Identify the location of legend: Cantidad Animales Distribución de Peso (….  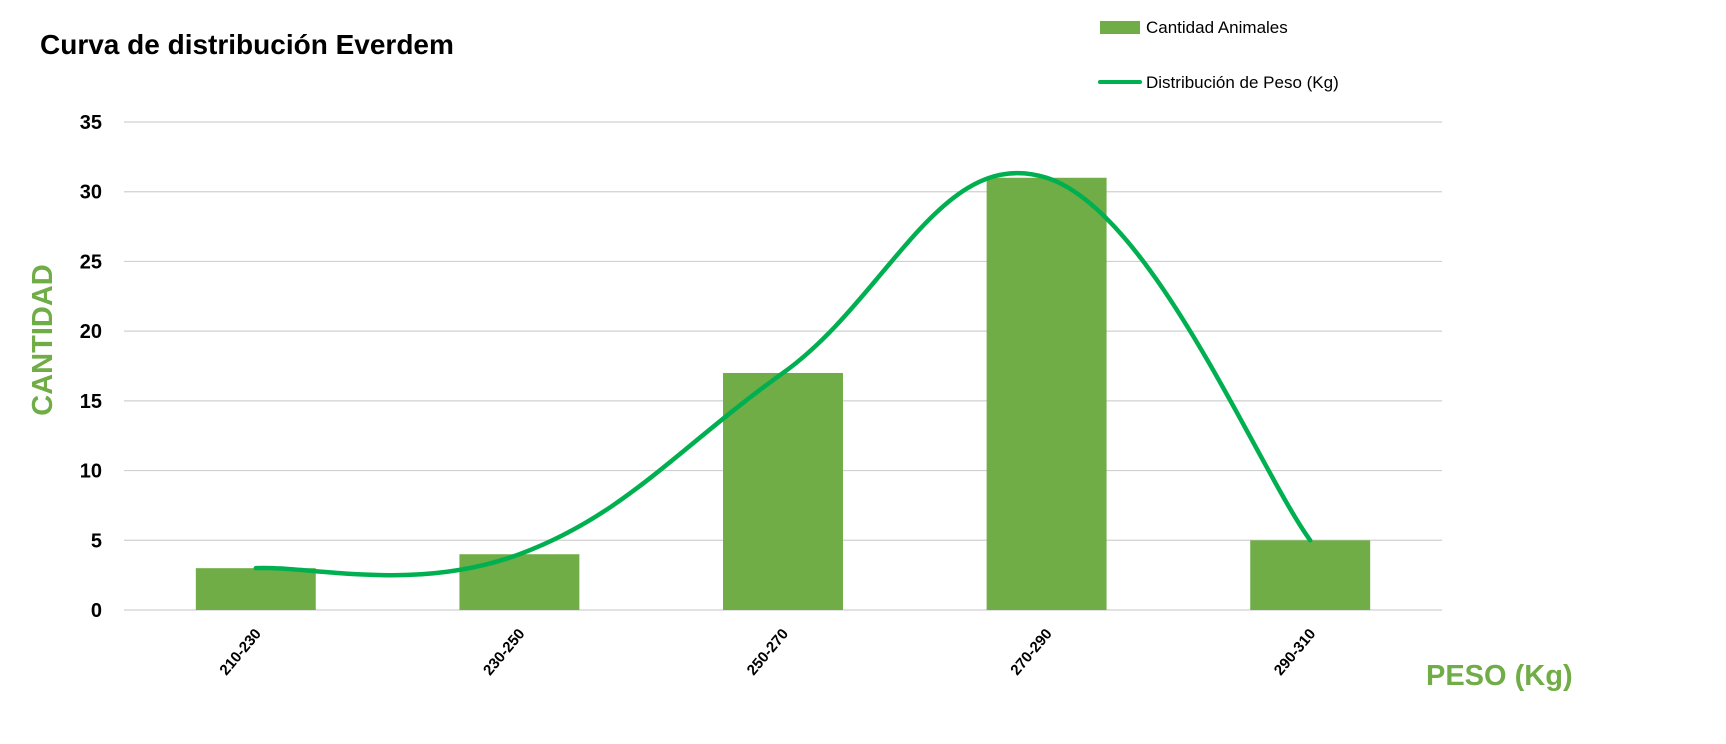
(1218, 55).